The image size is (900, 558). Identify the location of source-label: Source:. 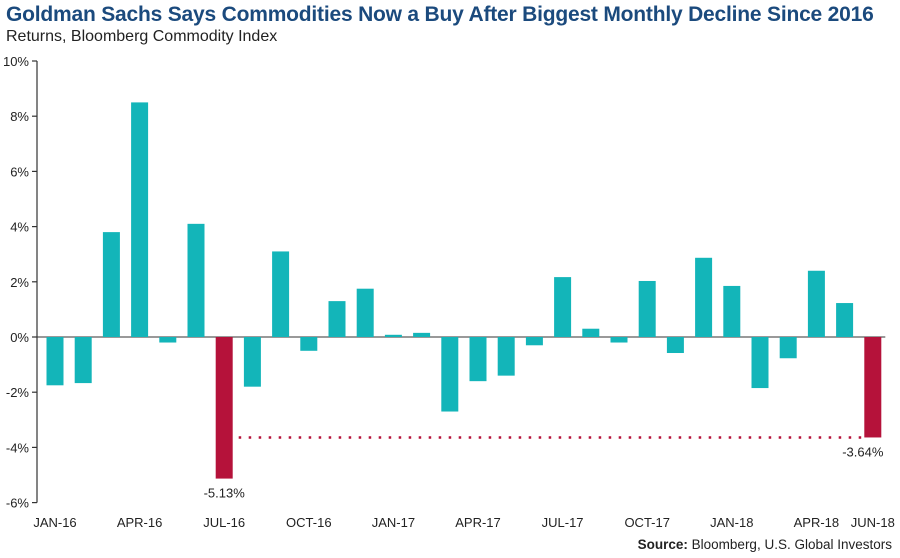
(662, 544).